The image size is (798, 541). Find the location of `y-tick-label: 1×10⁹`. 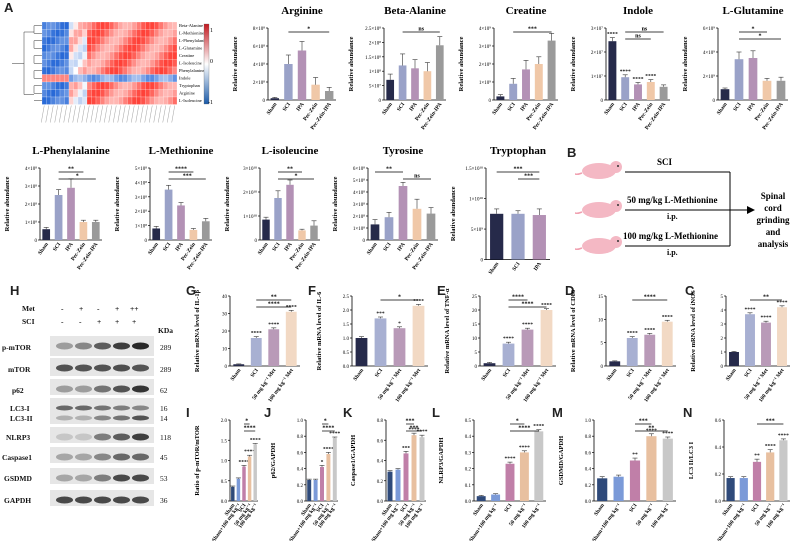

y-tick-label: 1×10⁹ is located at coordinates (485, 83).